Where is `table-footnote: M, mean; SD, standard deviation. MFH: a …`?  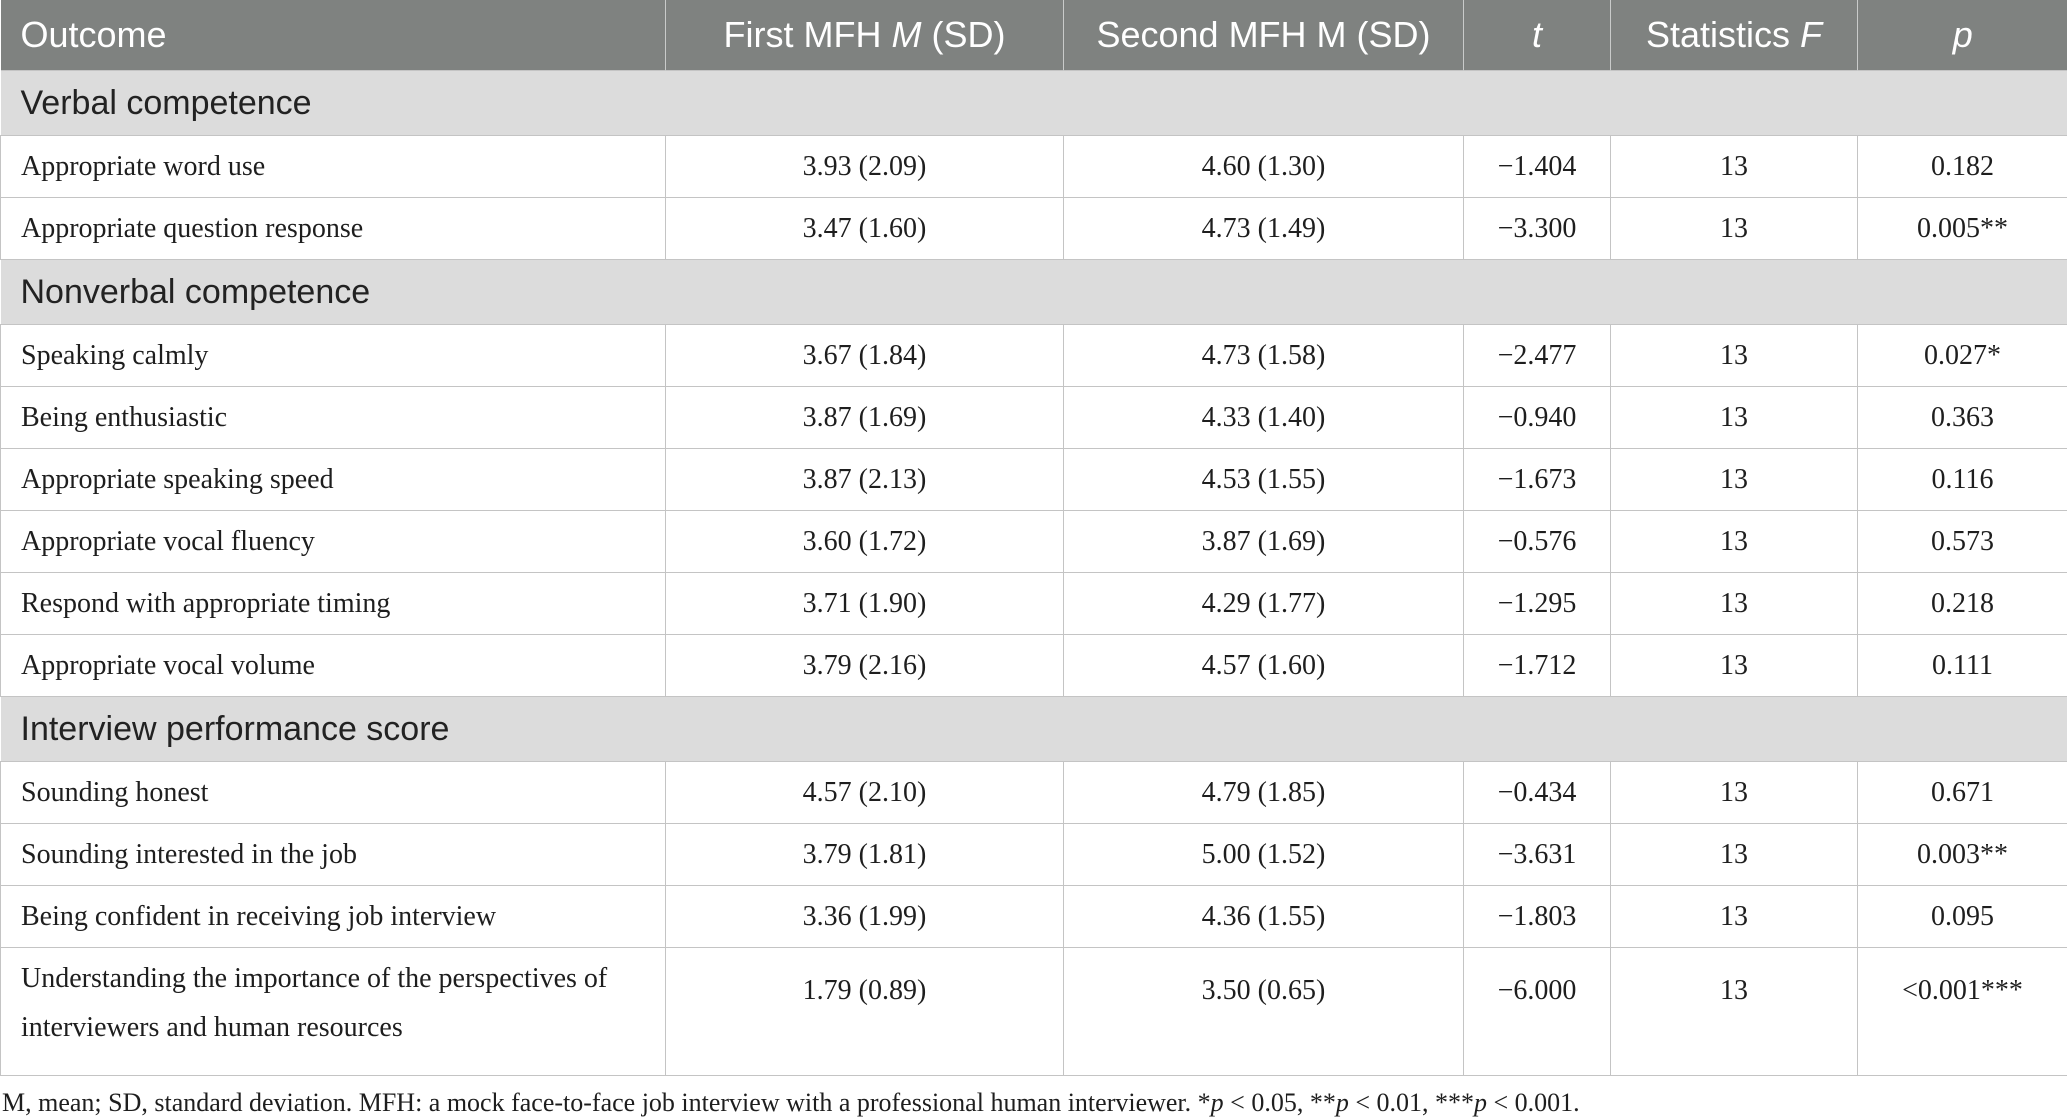
table-footnote: M, mean; SD, standard deviation. MFH: a … is located at coordinates (1034, 1103).